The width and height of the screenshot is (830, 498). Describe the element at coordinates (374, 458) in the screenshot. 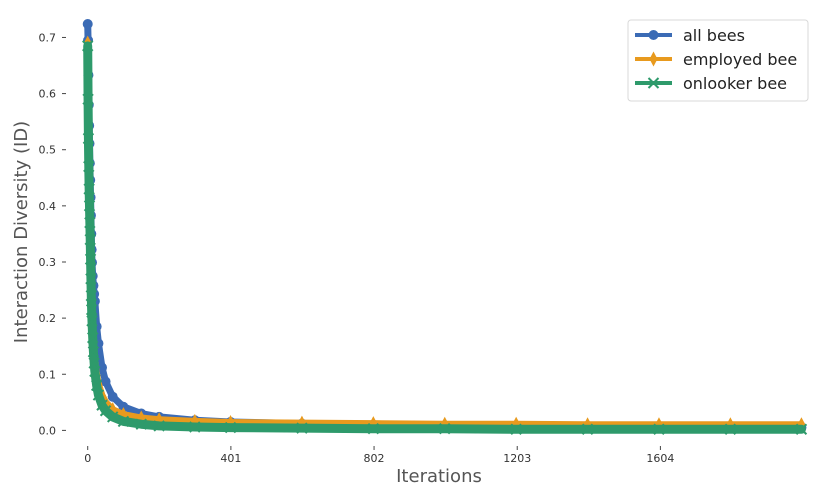

I see `x-tick-label: 802` at that location.